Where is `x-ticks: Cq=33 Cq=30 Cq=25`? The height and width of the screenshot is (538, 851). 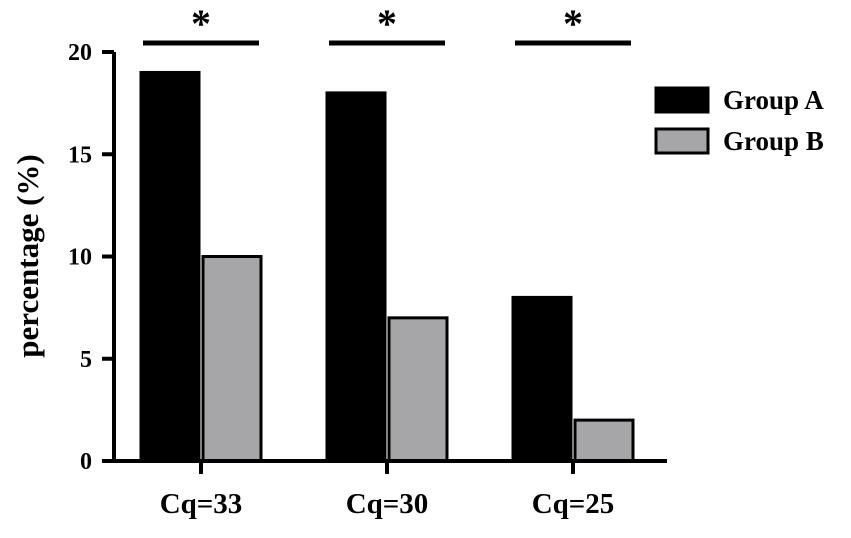 x-ticks: Cq=33 Cq=30 Cq=25 is located at coordinates (387, 490).